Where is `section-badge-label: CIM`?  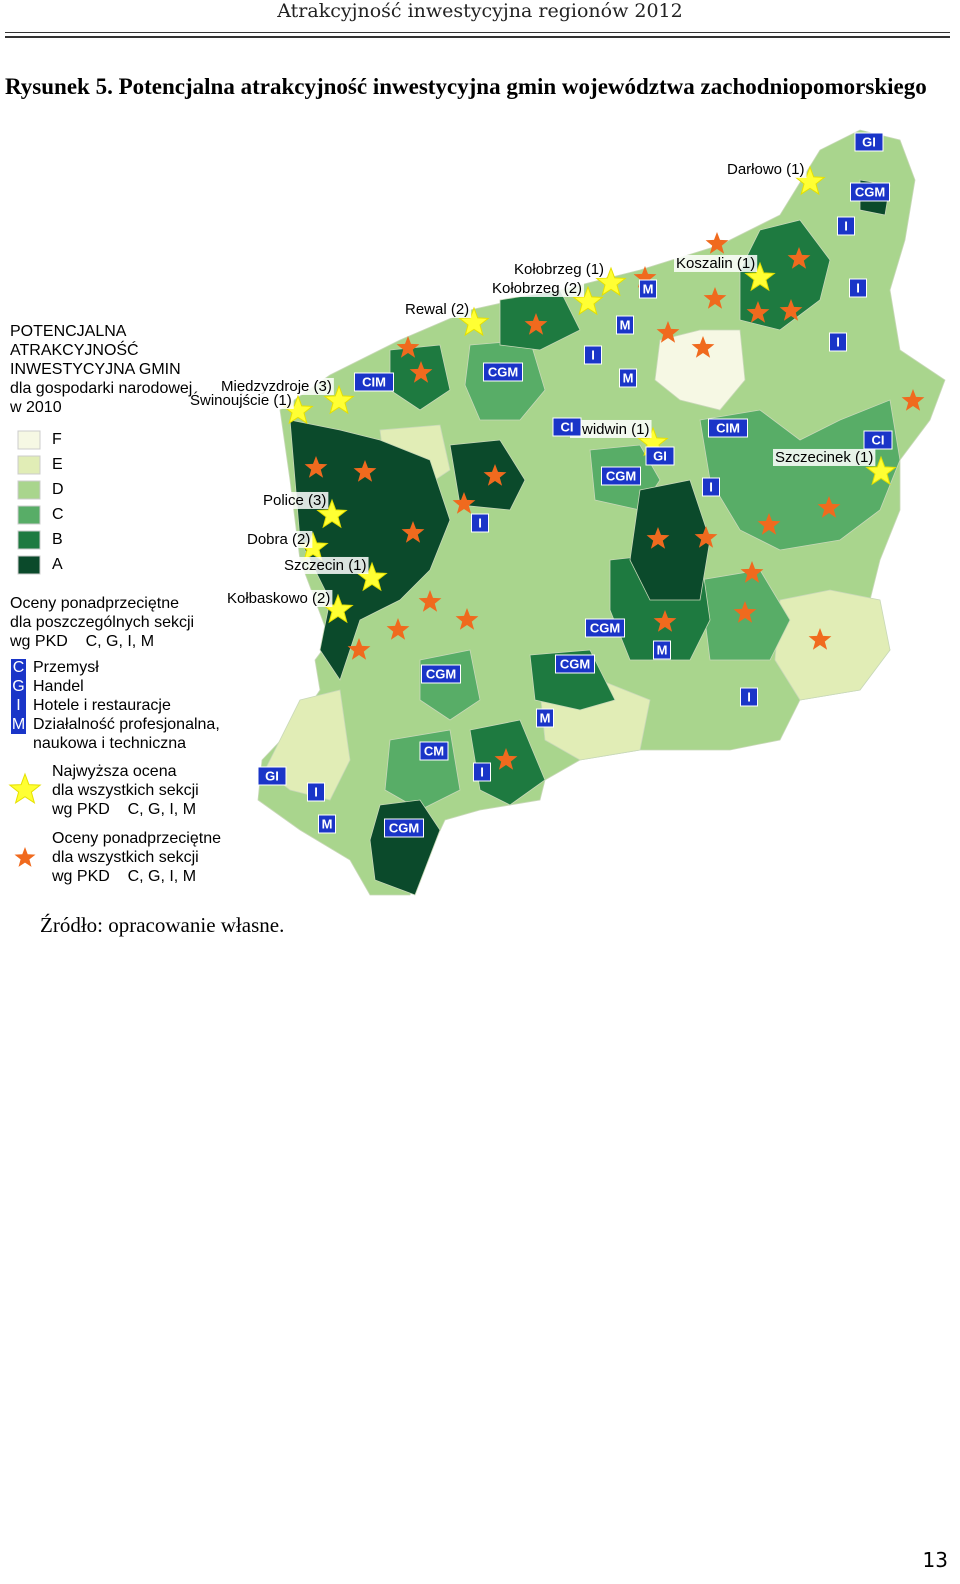 section-badge-label: CIM is located at coordinates (728, 427).